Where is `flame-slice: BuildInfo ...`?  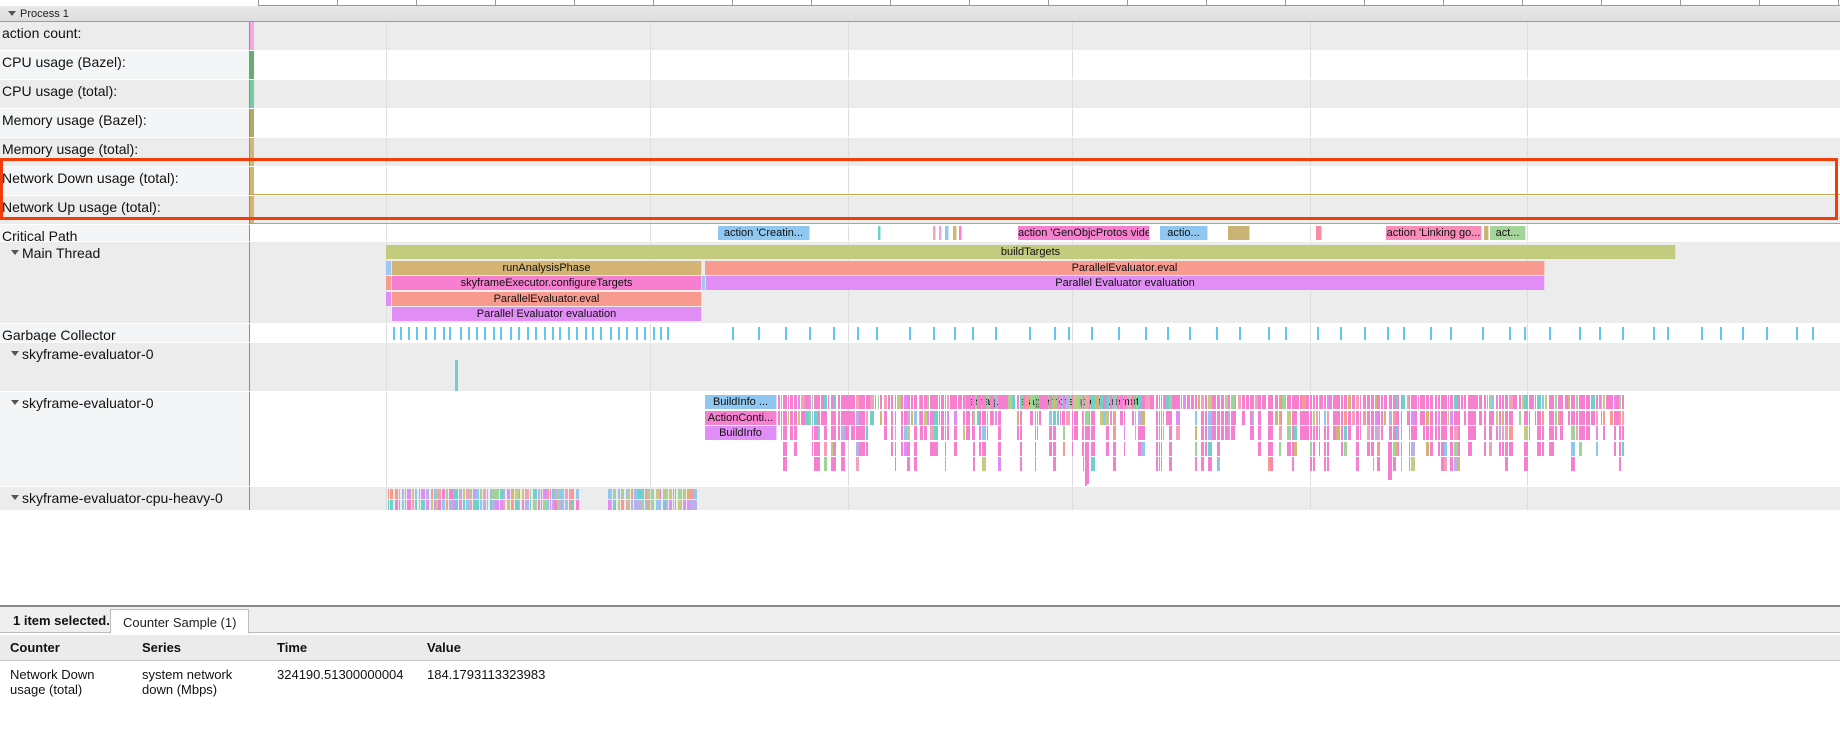
flame-slice: BuildInfo ... is located at coordinates (741, 402).